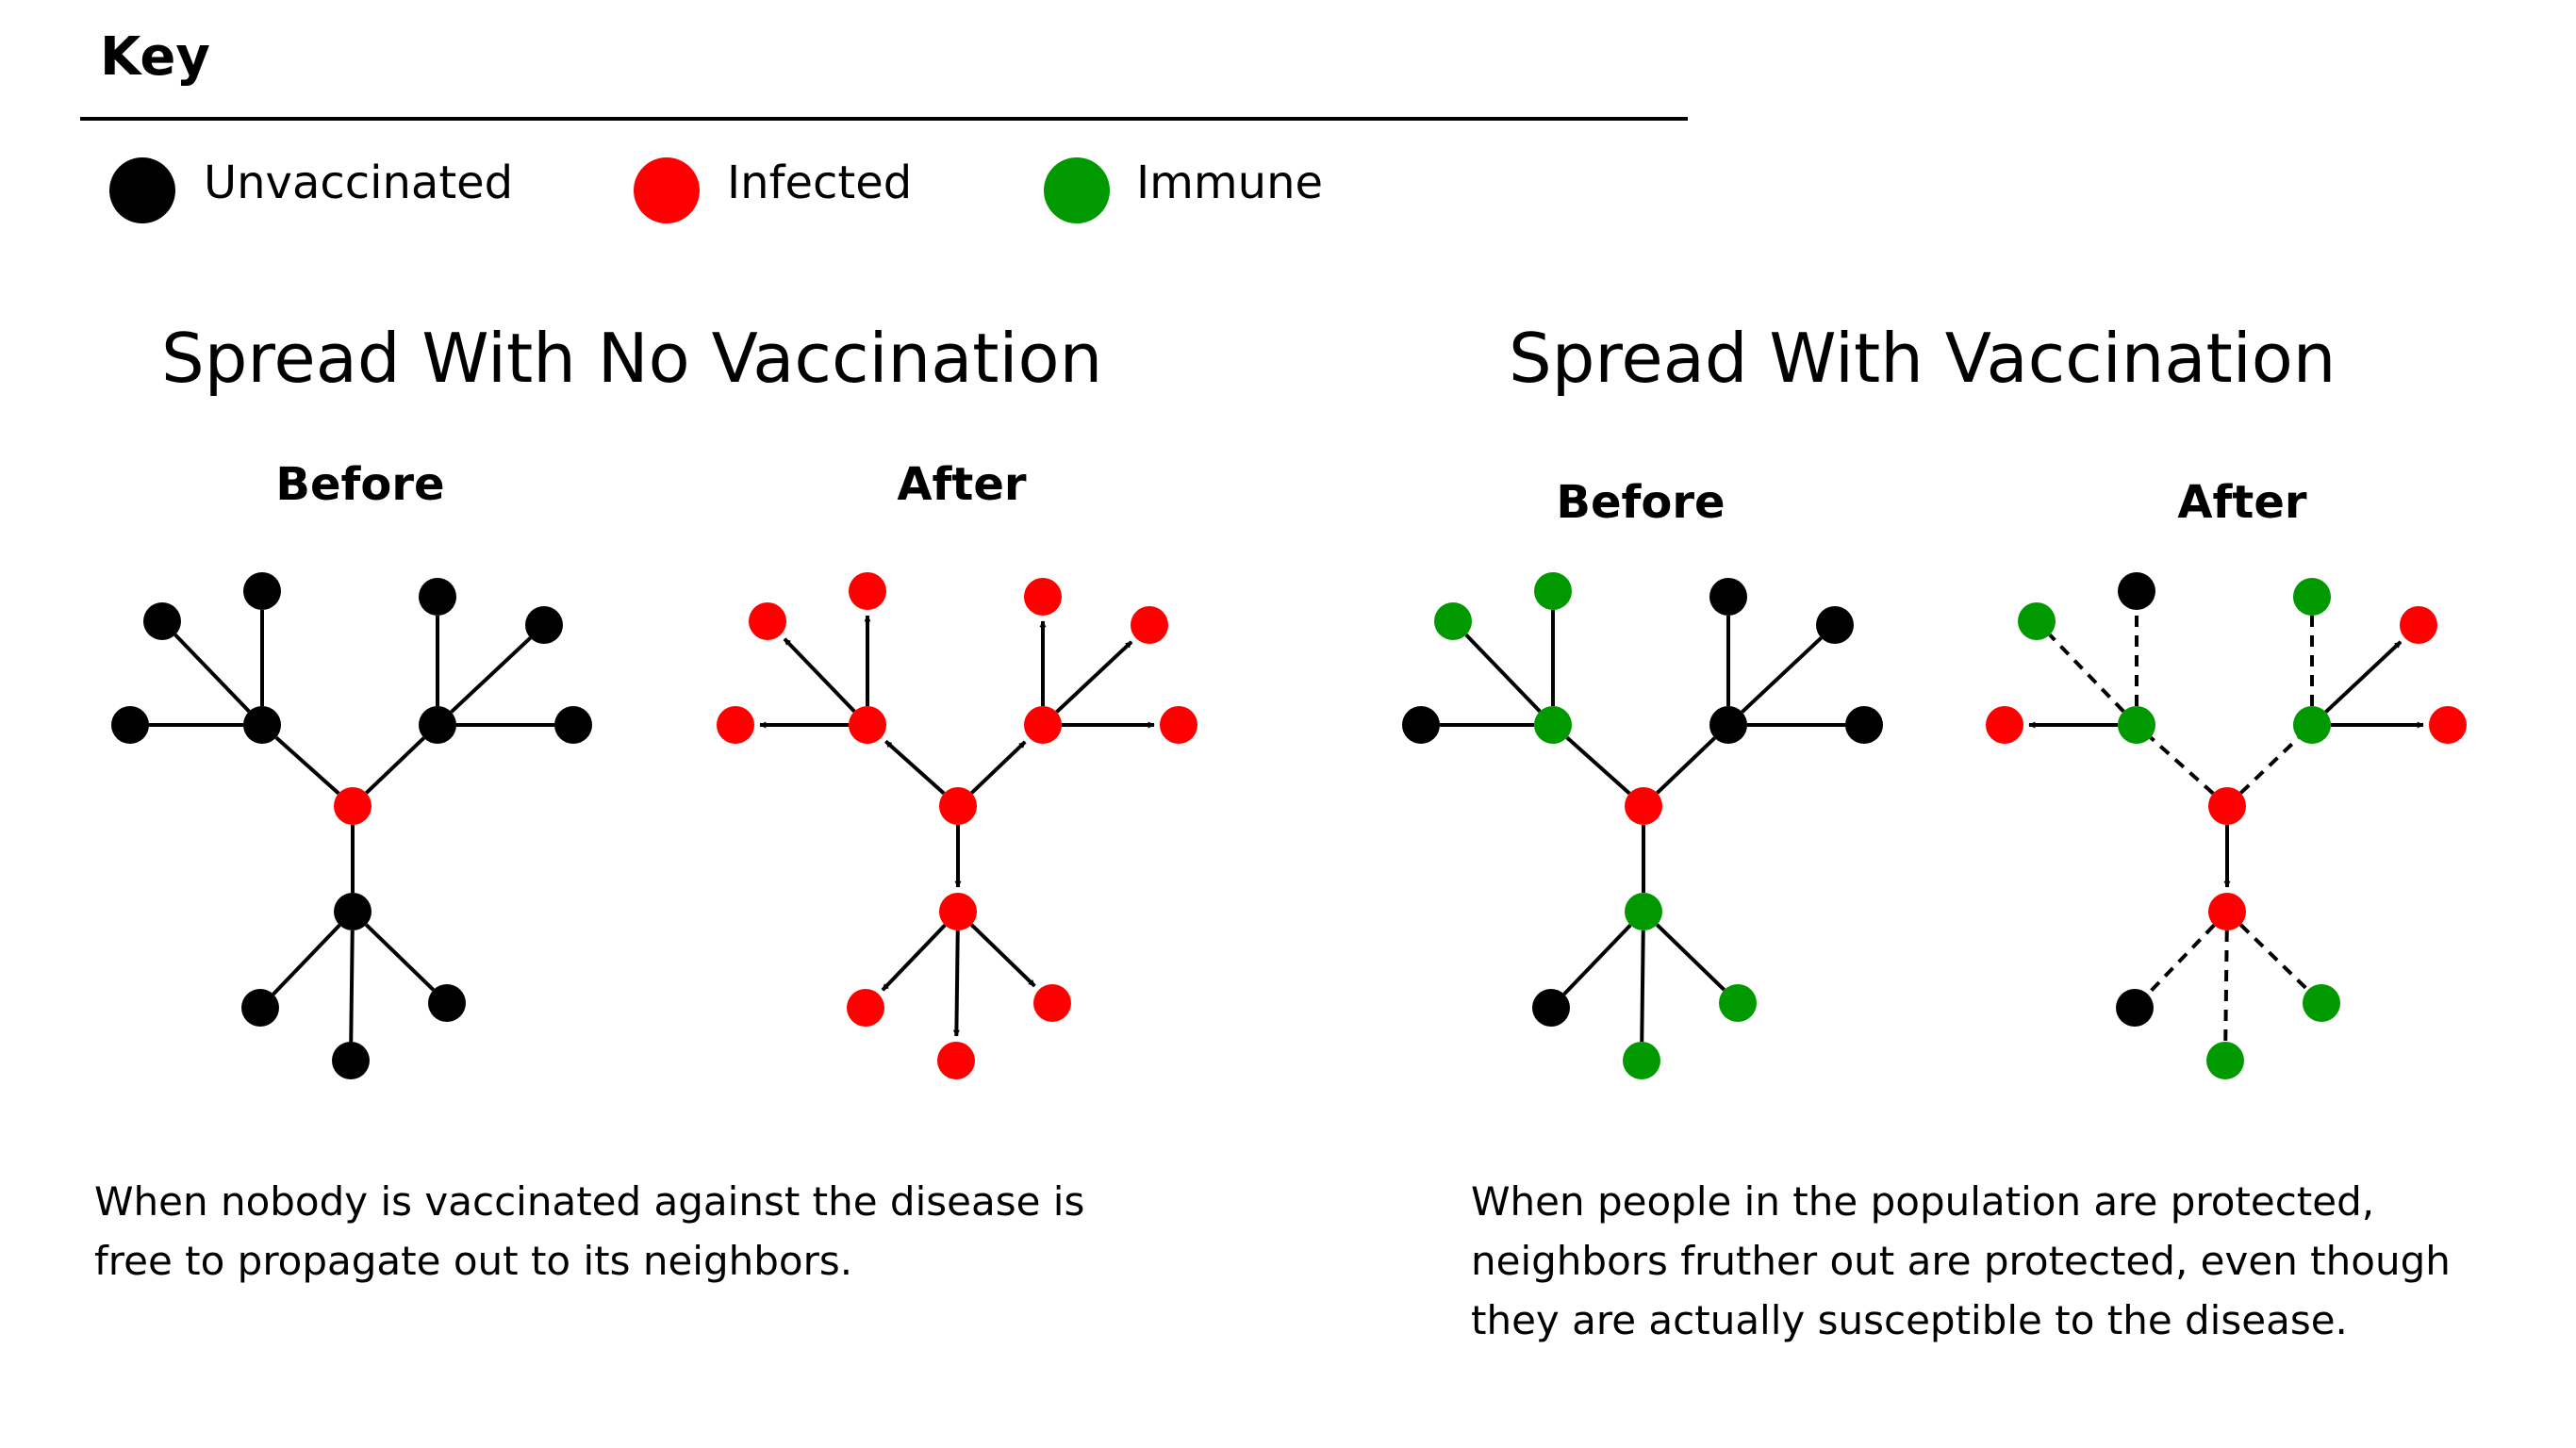 Image resolution: width=2576 pixels, height=1448 pixels. Describe the element at coordinates (142, 190) in the screenshot. I see `legend-dot-unvaccinated` at that location.